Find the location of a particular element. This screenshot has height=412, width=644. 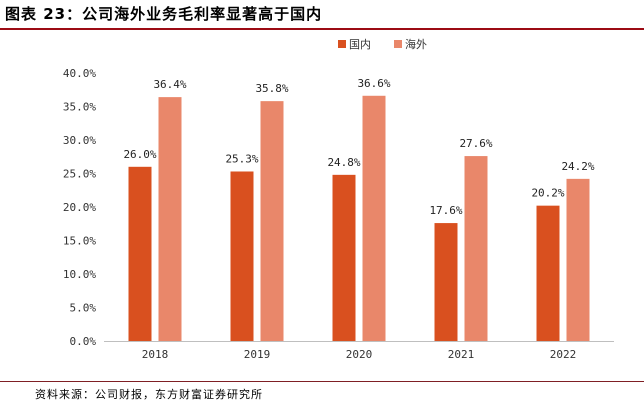

domestic-bar-2022 is located at coordinates (548, 273).